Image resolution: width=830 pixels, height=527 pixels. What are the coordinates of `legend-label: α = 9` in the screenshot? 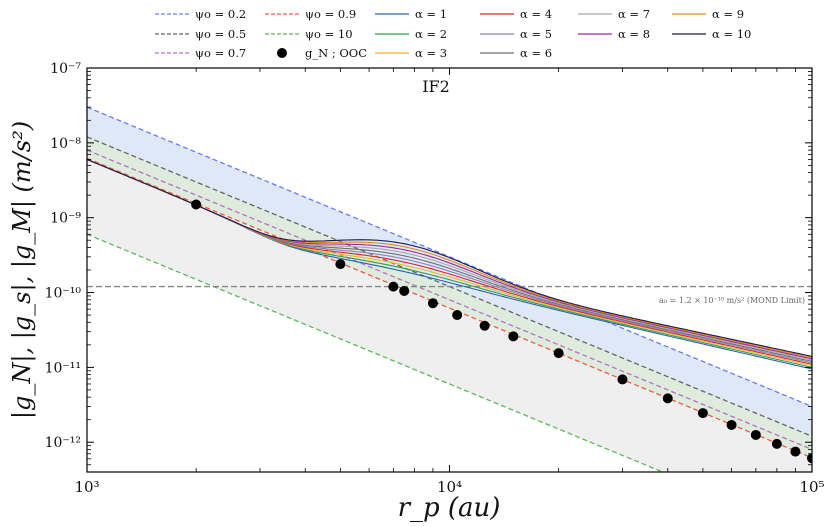 It's located at (728, 14).